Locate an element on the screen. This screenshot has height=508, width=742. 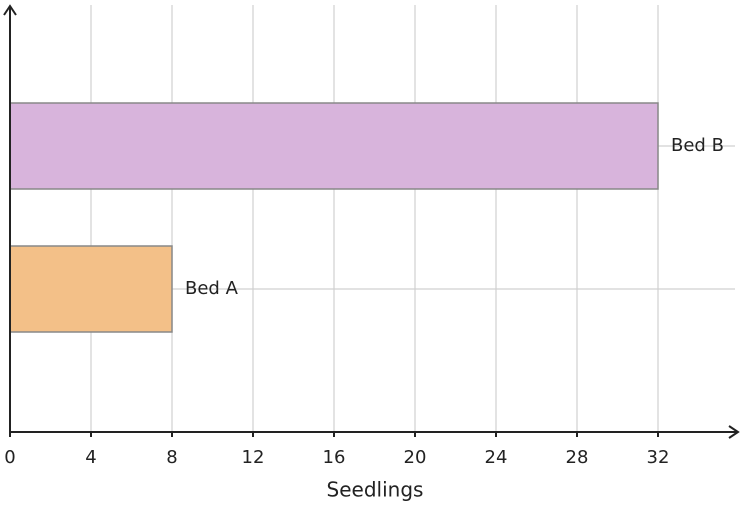
x-tick-label: 24 is located at coordinates (496, 457).